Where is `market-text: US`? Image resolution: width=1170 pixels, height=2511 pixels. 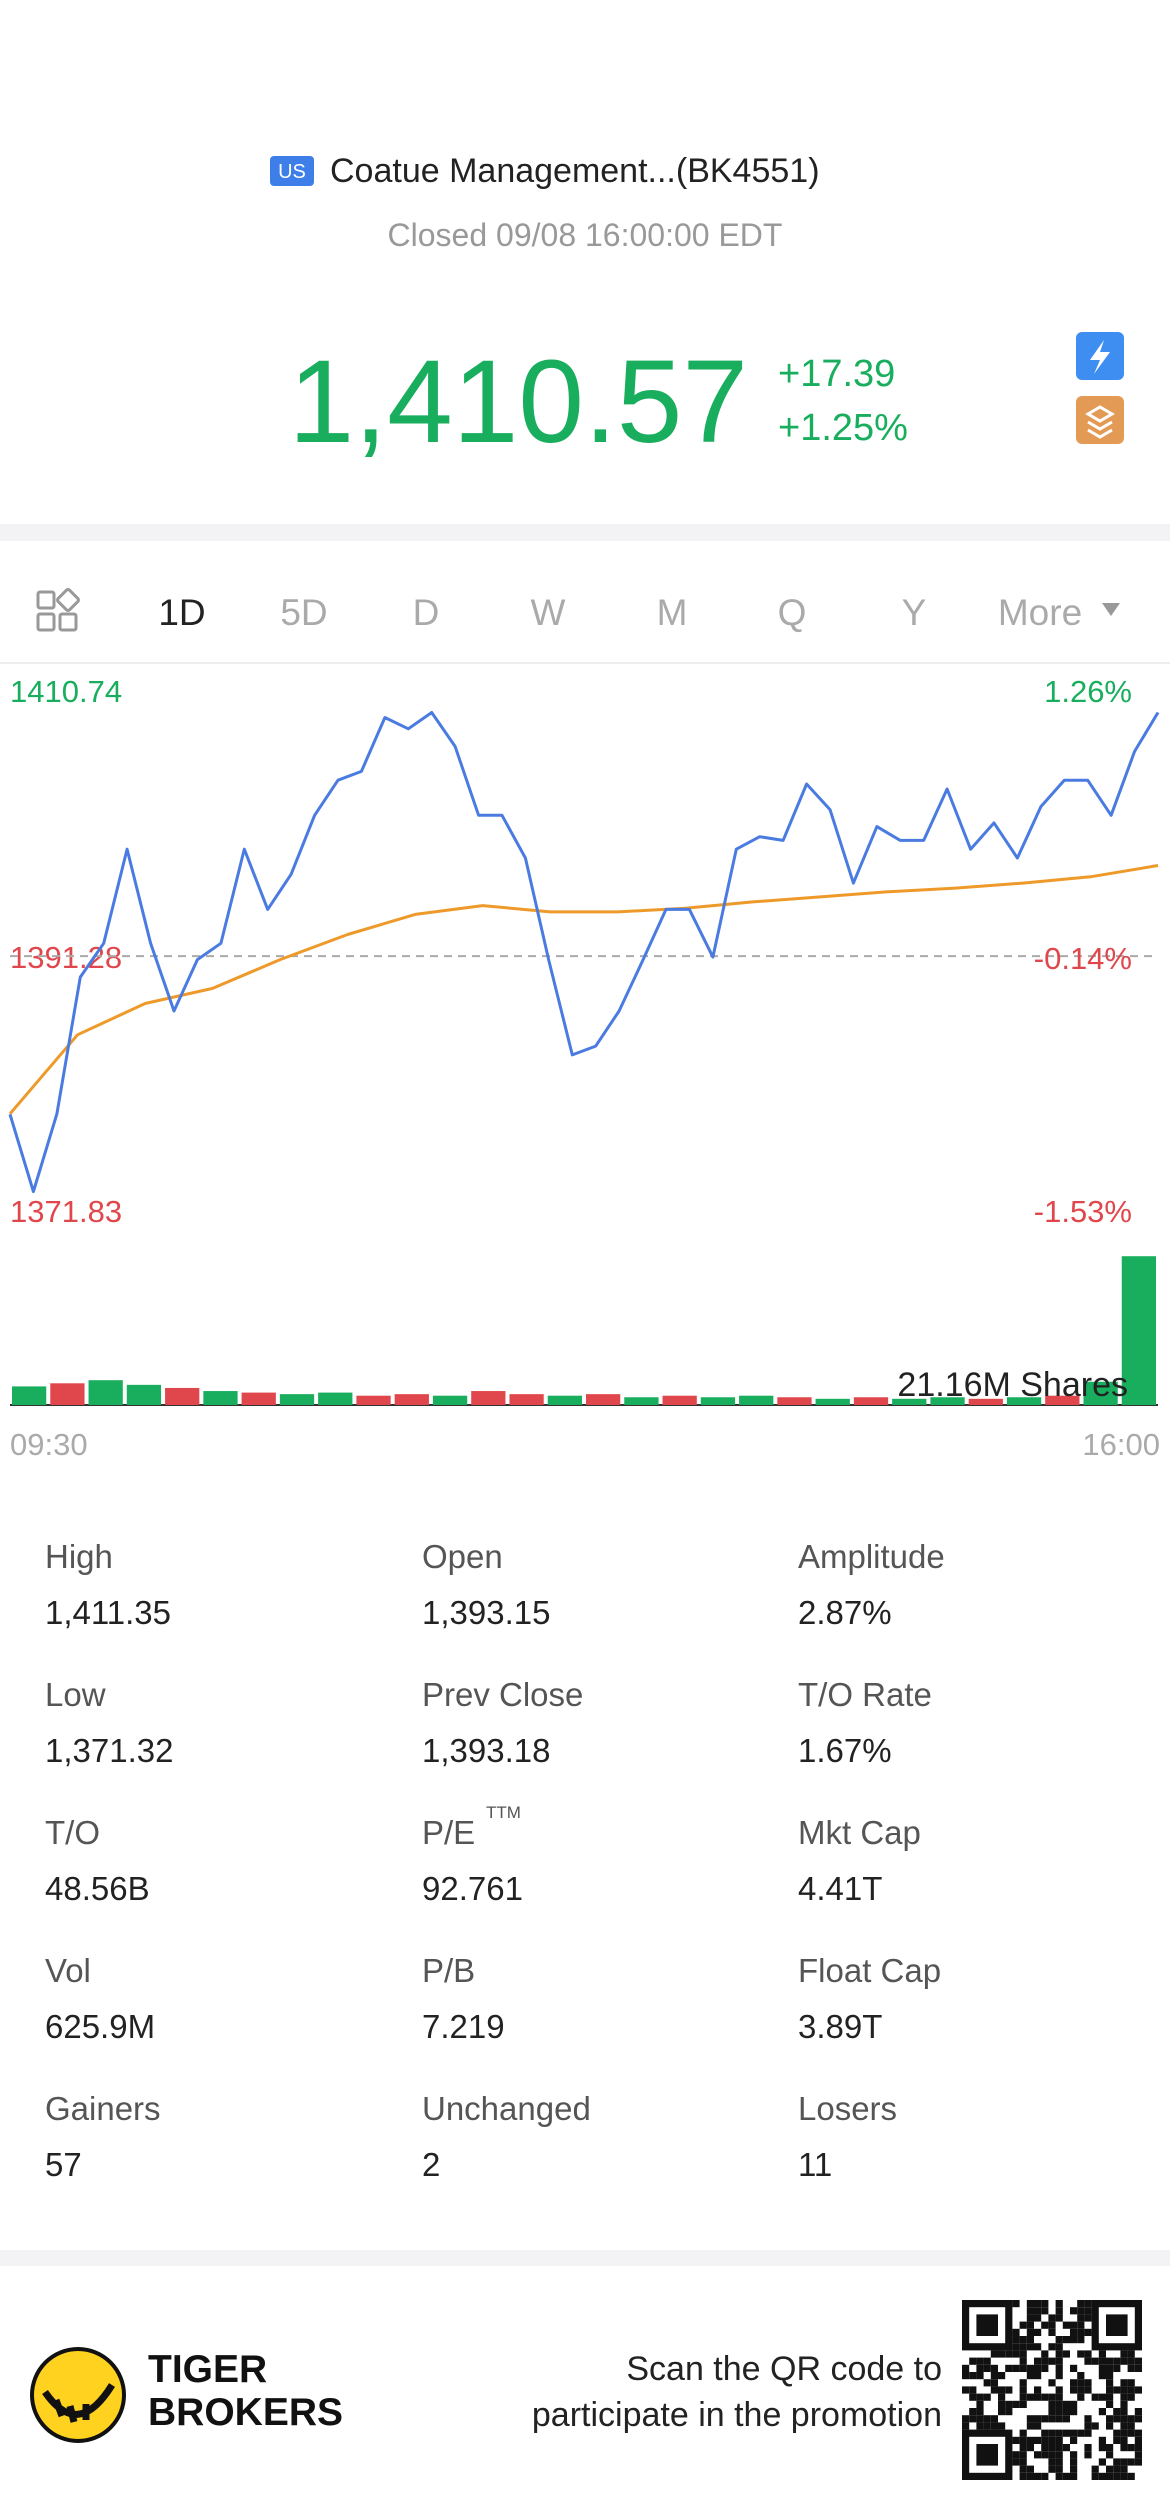 market-text: US is located at coordinates (292, 172).